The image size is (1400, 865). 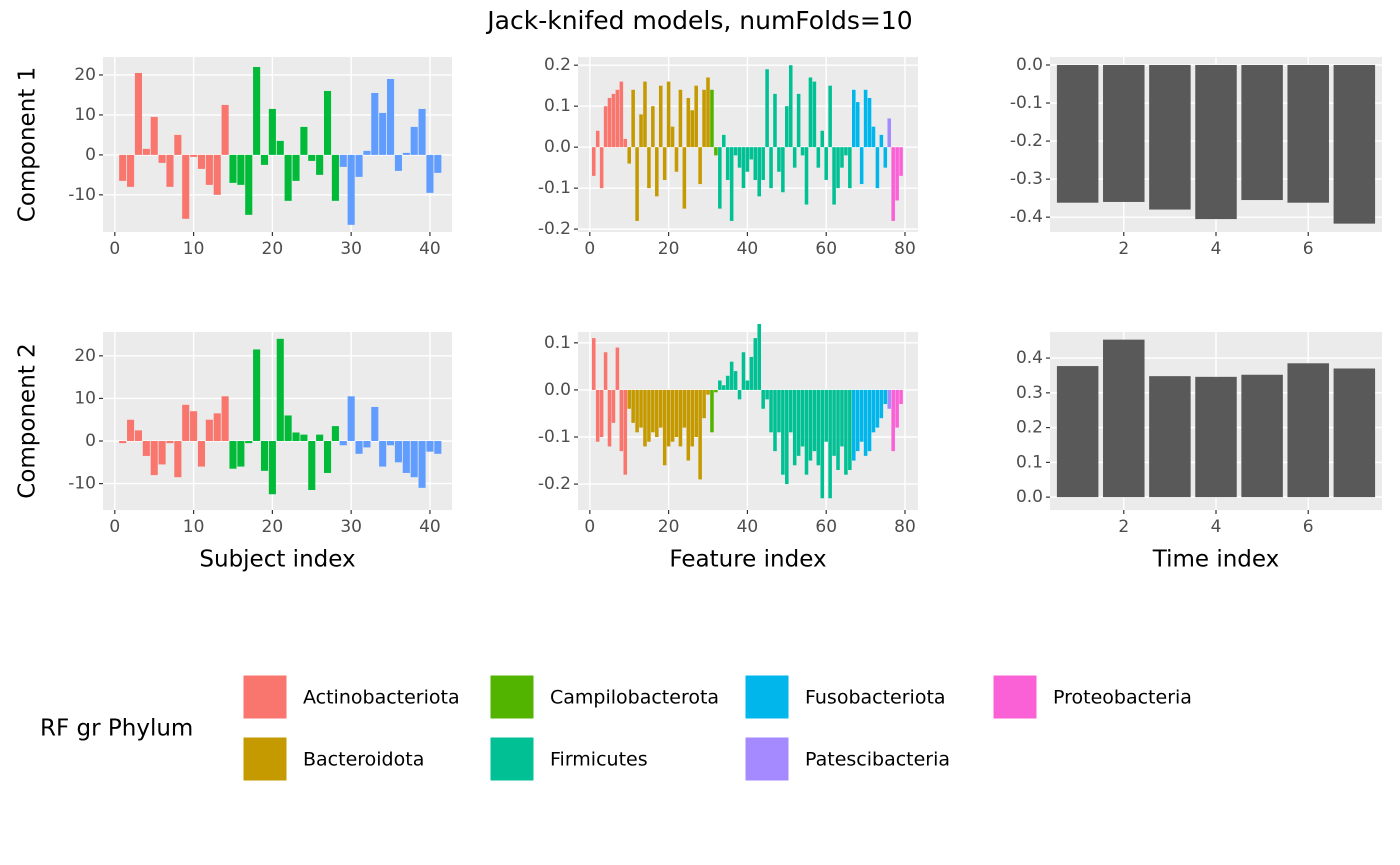 I want to click on y-tick-label: 0.0, so click(x=1029, y=497).